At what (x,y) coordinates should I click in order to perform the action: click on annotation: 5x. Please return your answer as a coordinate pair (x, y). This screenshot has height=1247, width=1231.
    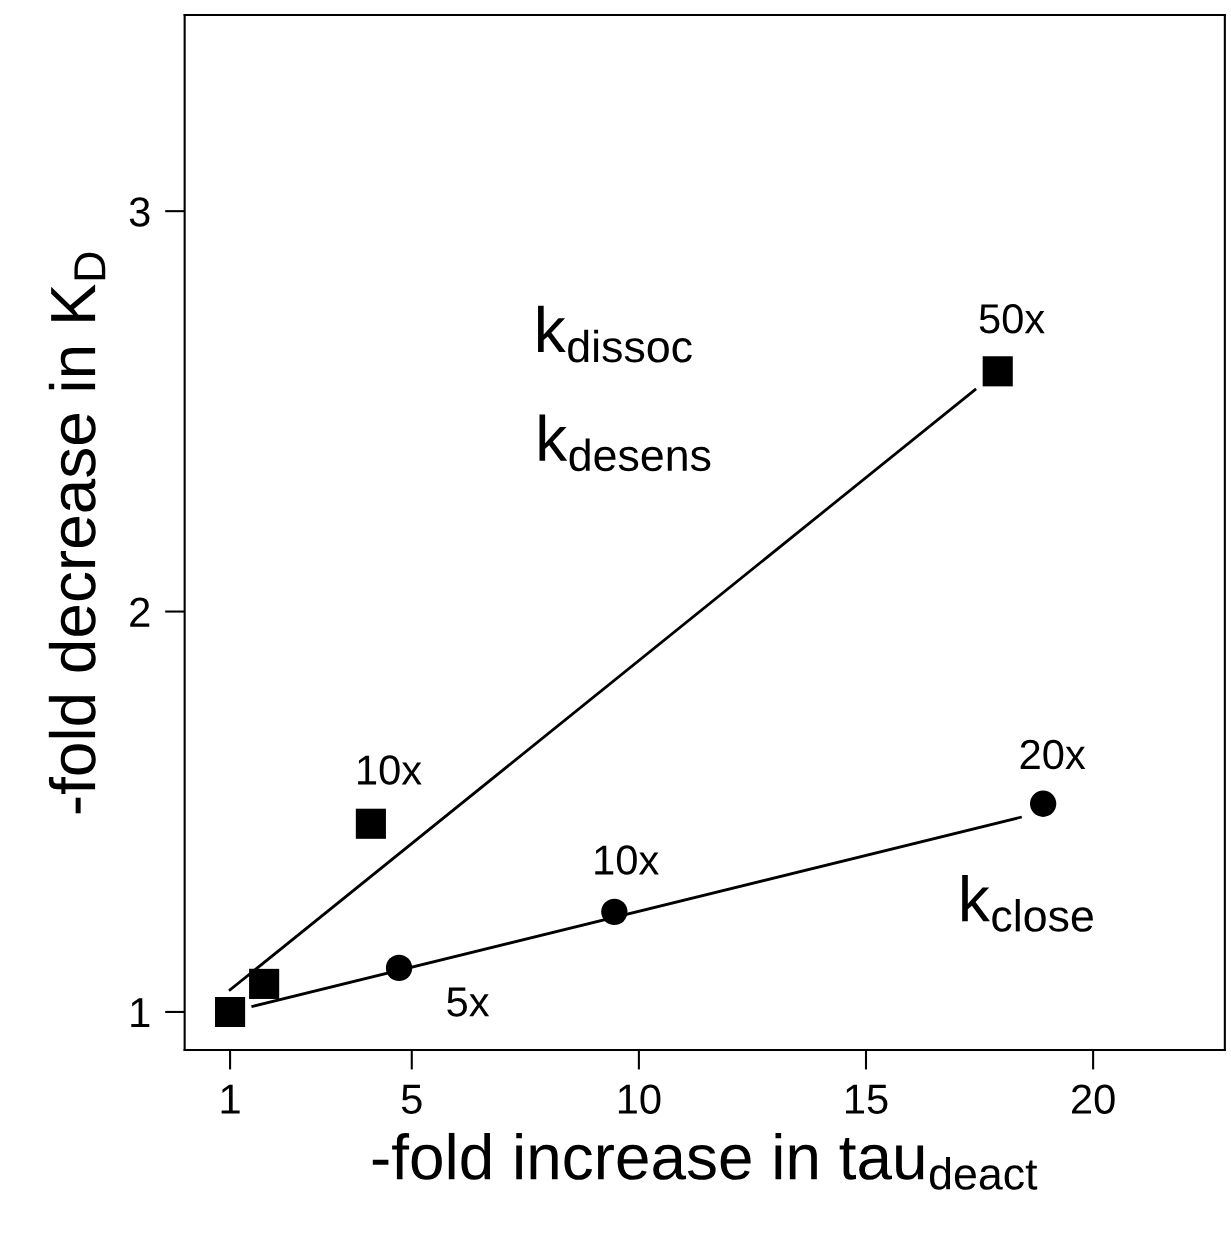
    Looking at the image, I should click on (468, 1002).